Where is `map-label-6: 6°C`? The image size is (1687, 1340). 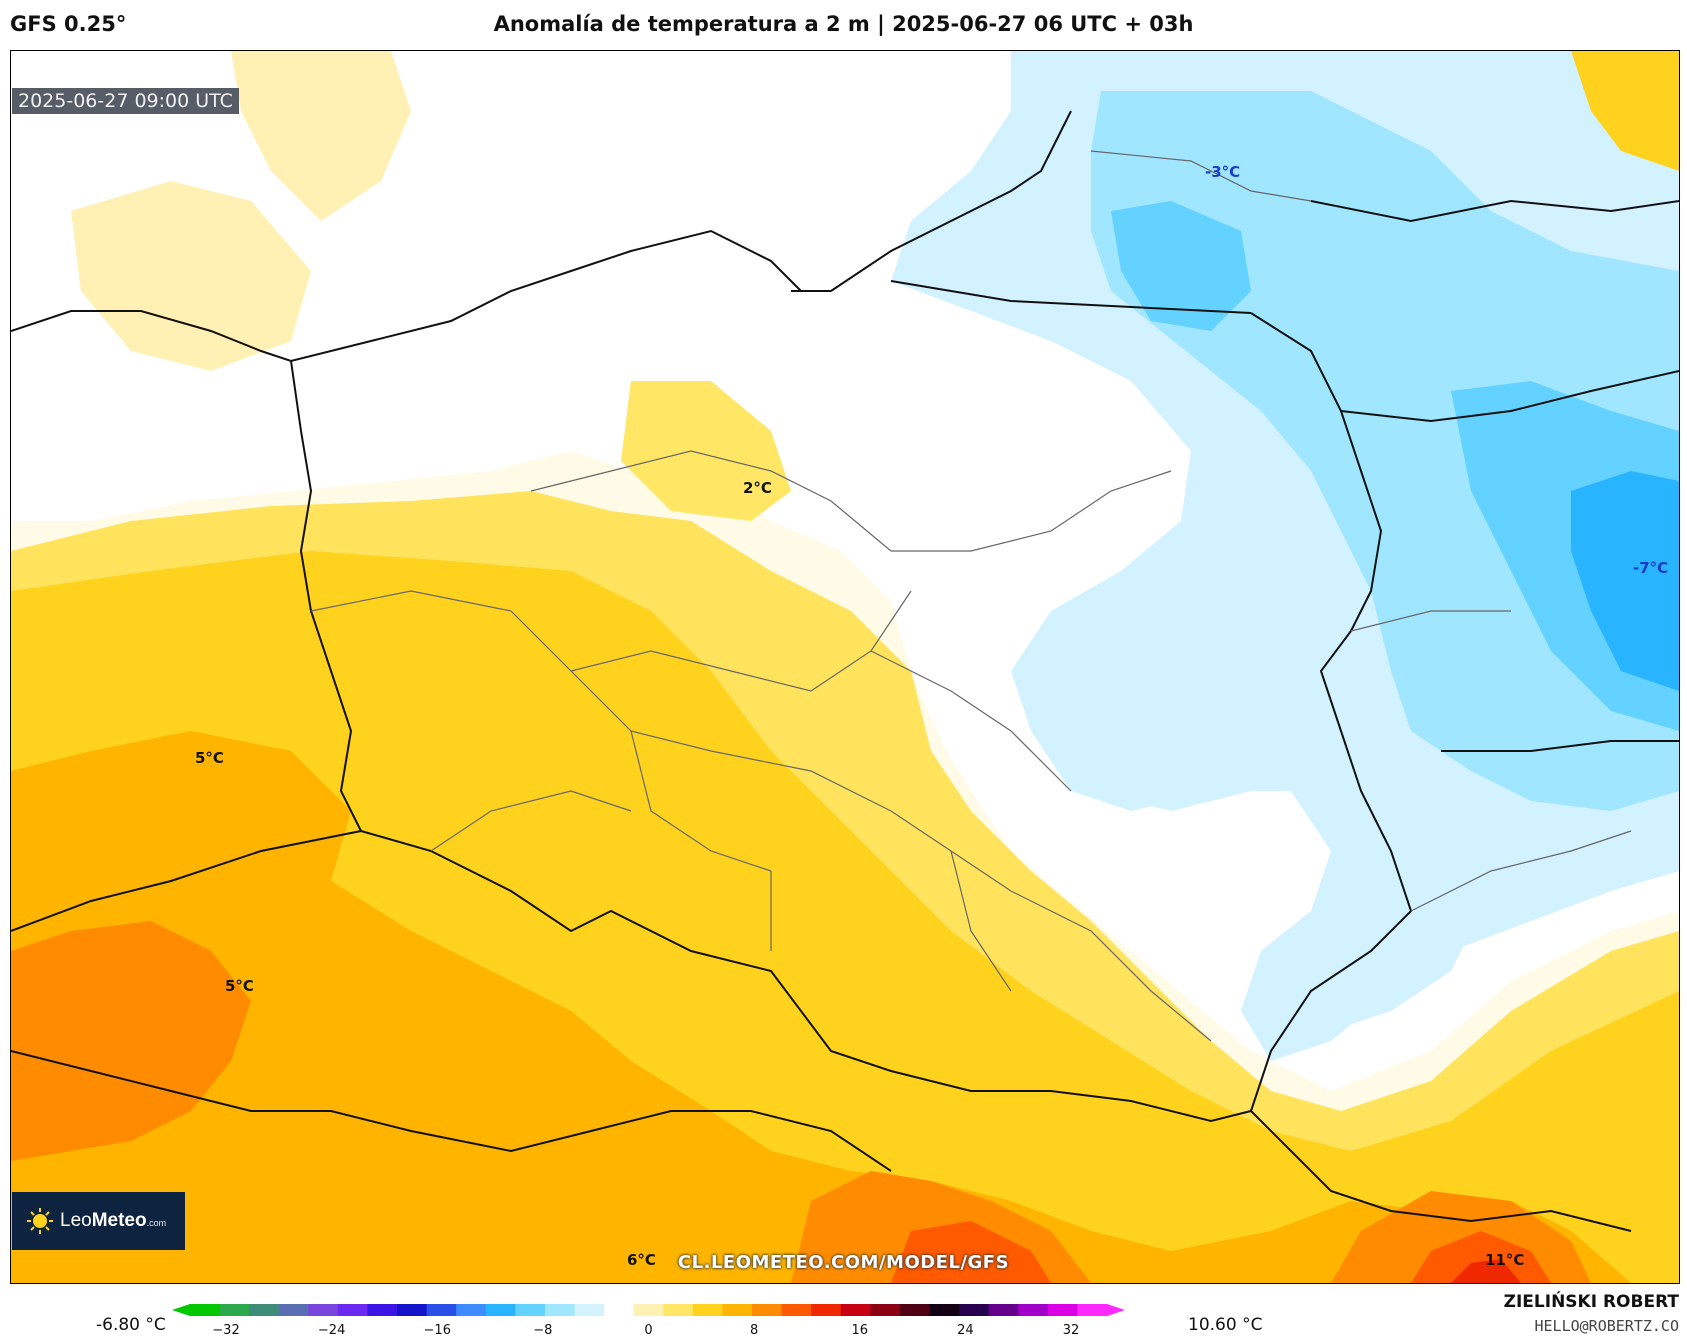 map-label-6: 6°C is located at coordinates (641, 1260).